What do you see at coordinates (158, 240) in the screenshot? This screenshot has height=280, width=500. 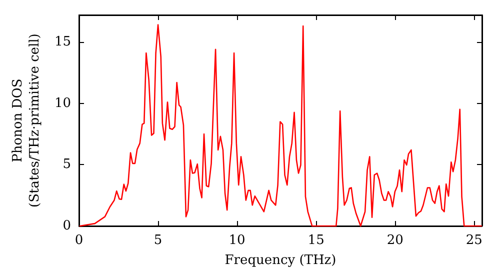 I see `x-tick-label: 5` at bounding box center [158, 240].